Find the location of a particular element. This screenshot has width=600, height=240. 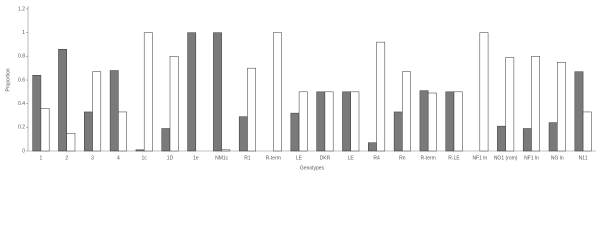

y-tick-label: 0.6 is located at coordinates (21, 80).